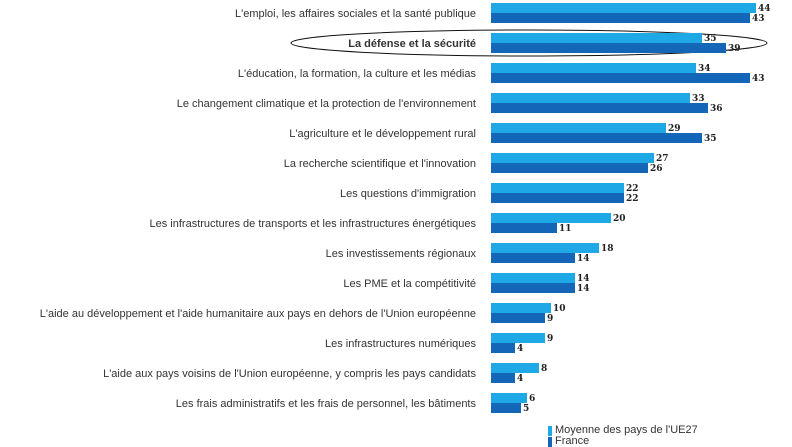 Image resolution: width=792 pixels, height=447 pixels. What do you see at coordinates (764, 9) in the screenshot?
I see `value-label-eu27: 44` at bounding box center [764, 9].